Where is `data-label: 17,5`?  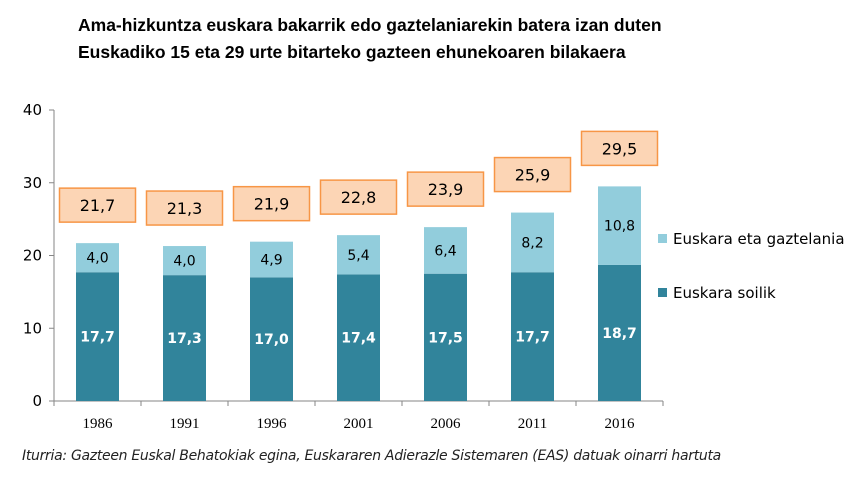
data-label: 17,5 is located at coordinates (445, 338).